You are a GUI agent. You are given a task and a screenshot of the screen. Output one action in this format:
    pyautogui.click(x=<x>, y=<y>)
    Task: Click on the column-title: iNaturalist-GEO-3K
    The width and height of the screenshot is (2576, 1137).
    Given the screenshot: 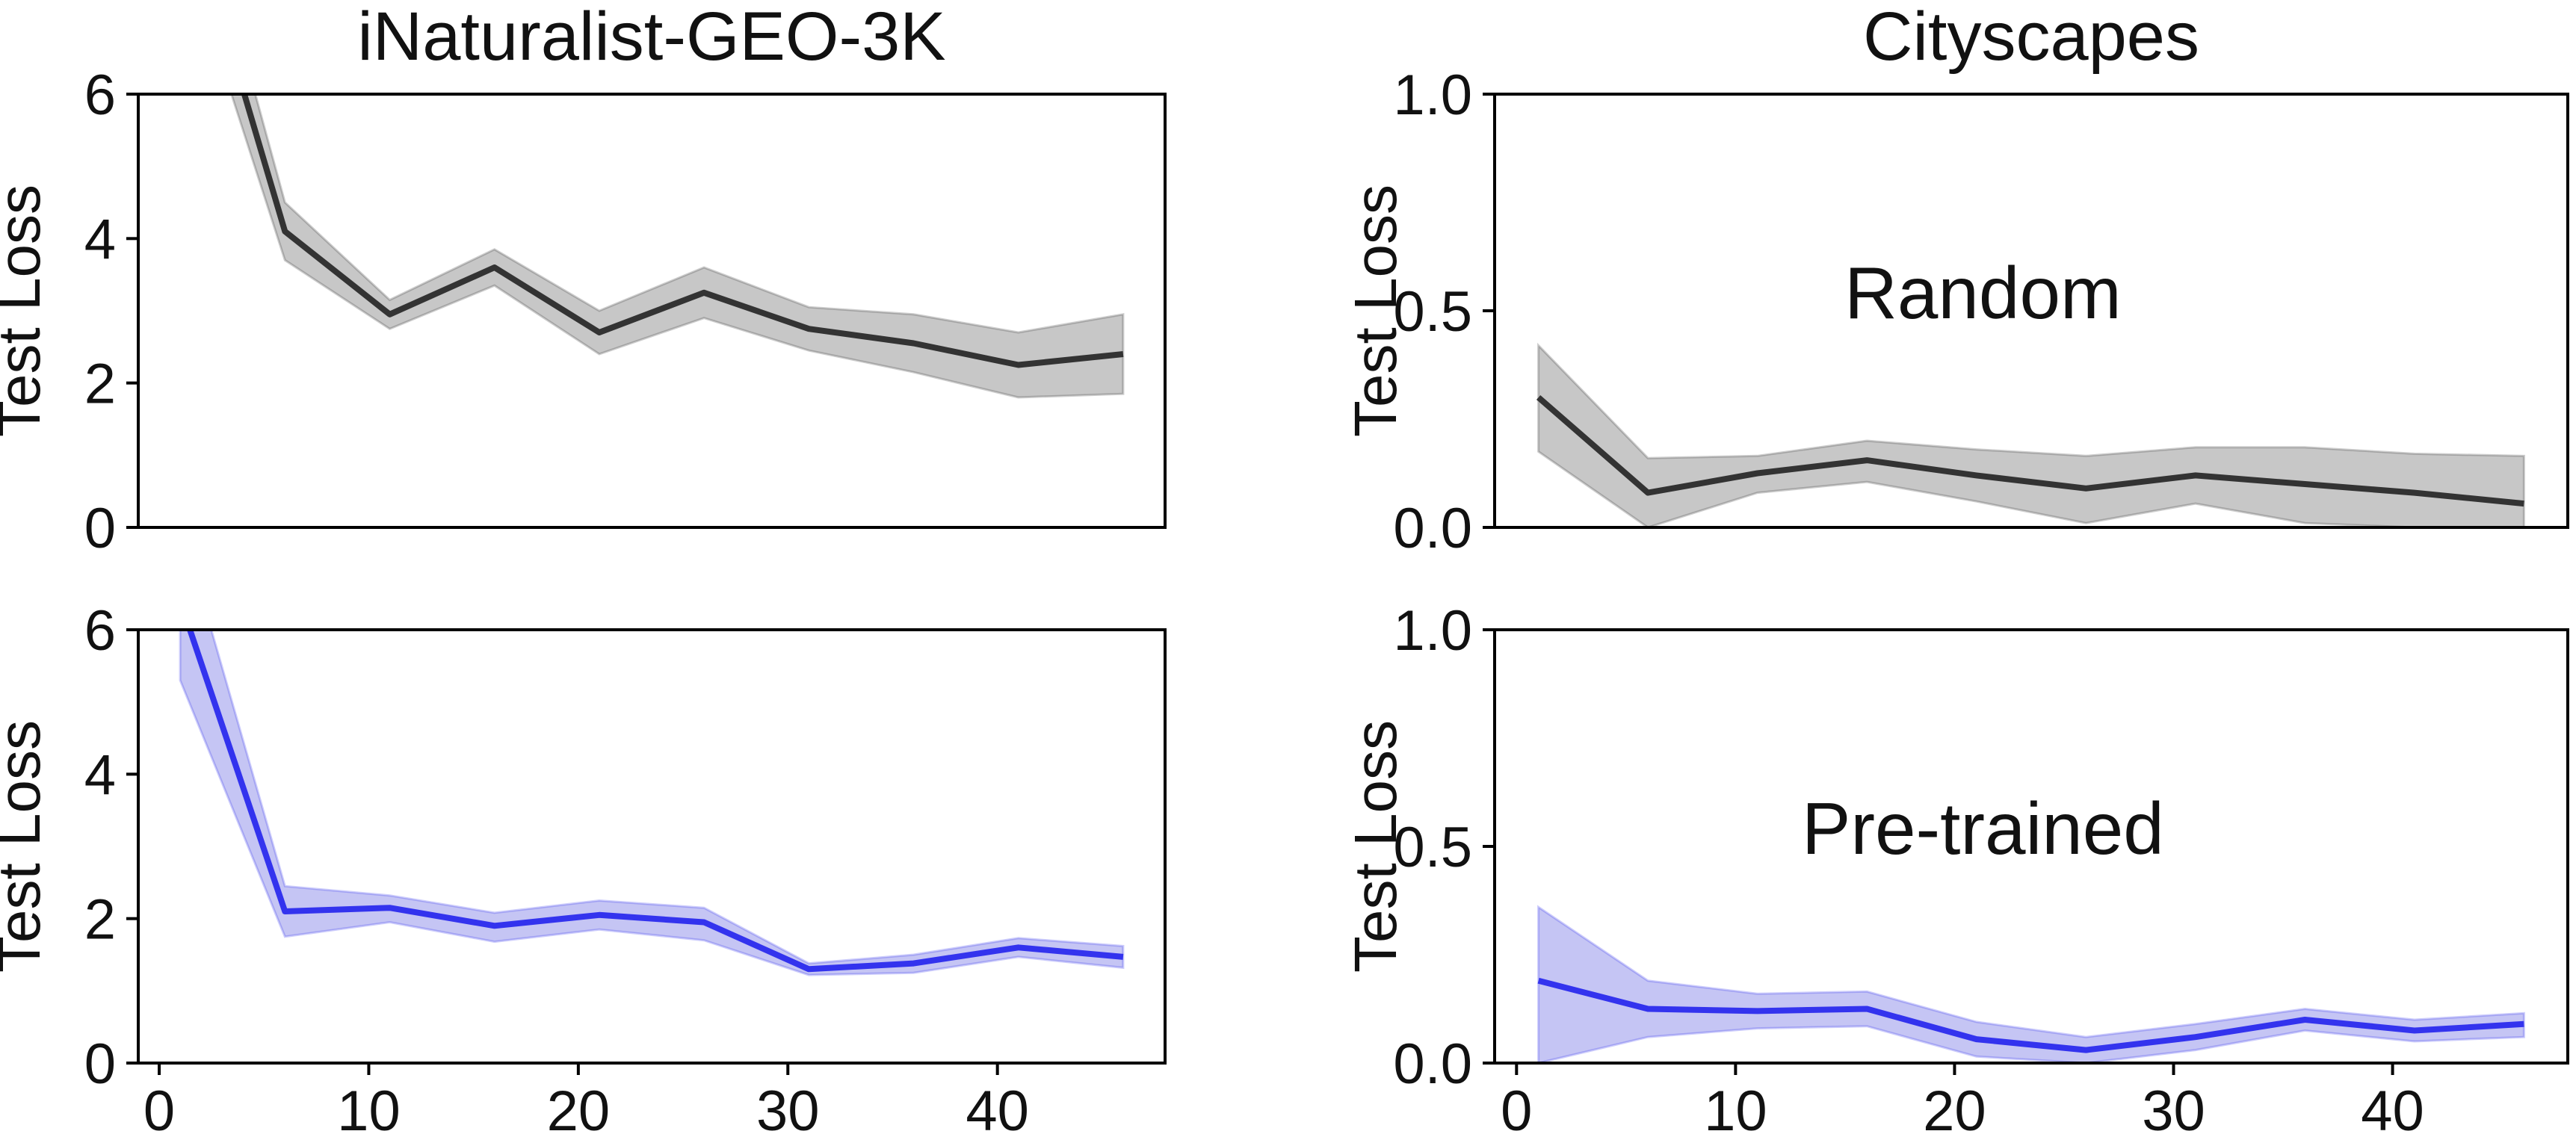 What is the action you would take?
    pyautogui.click(x=651, y=37)
    